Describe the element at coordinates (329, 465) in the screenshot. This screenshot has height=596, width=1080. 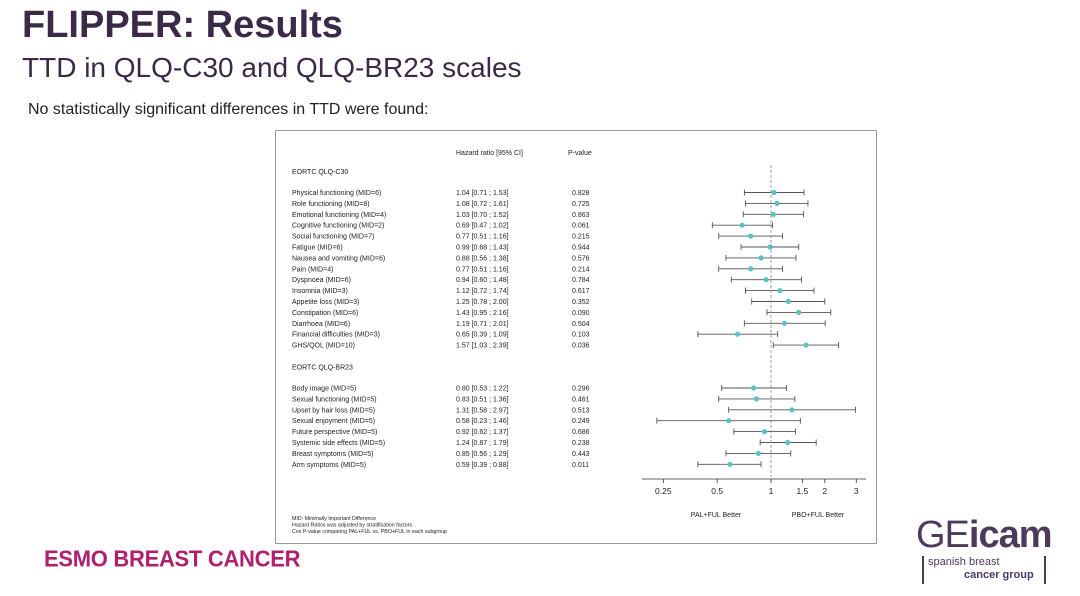
I see `row-label: Arm symptoms (MID=5)` at that location.